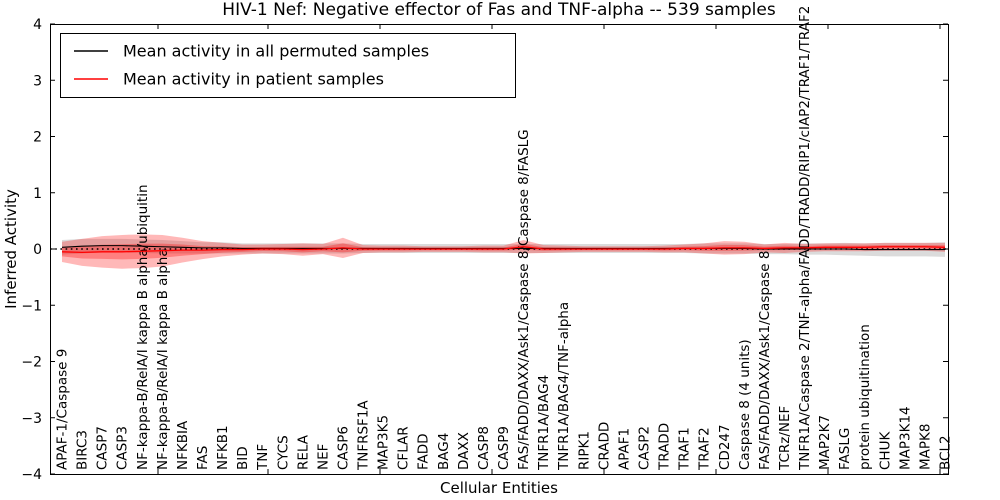 The image size is (1000, 500). Describe the element at coordinates (464, 451) in the screenshot. I see `x-tick-label: DAXX` at that location.